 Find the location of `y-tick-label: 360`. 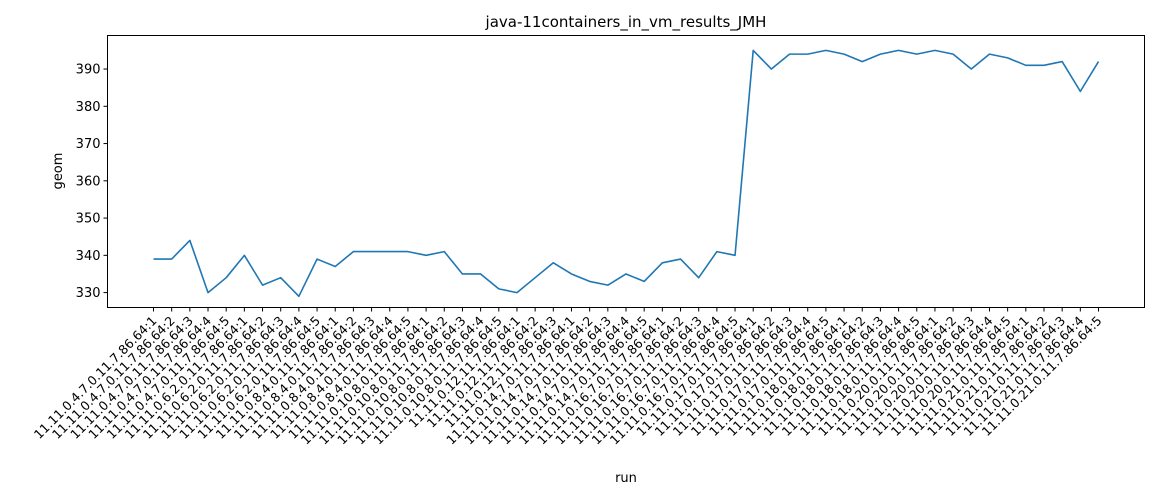

y-tick-label: 360 is located at coordinates (88, 181).